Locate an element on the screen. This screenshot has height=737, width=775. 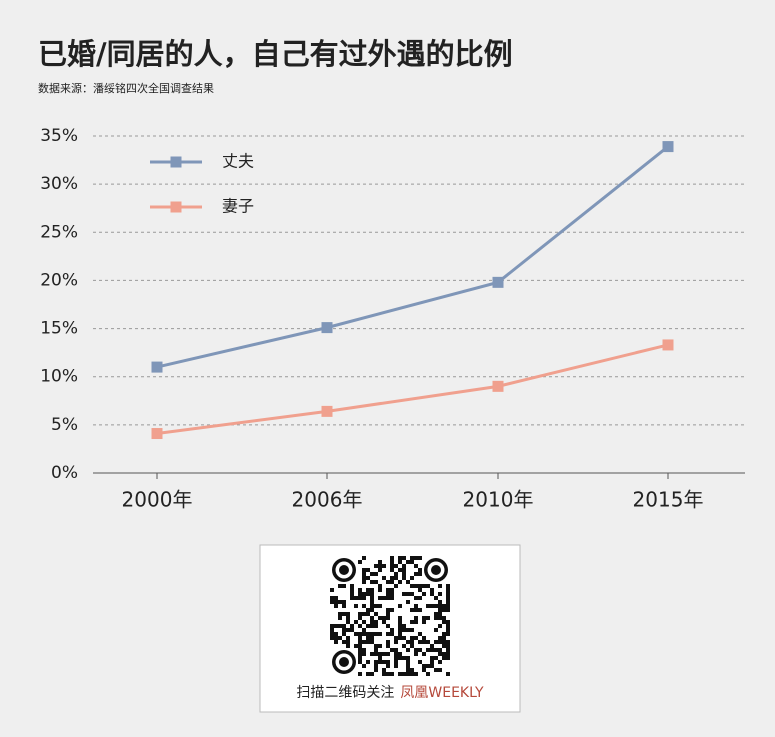
y-tick-label: 0% is located at coordinates (64, 473).